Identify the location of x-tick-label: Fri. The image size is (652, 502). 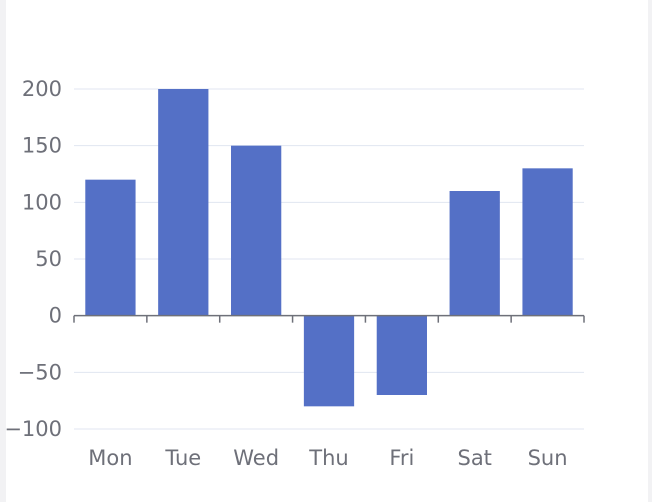
(401, 458).